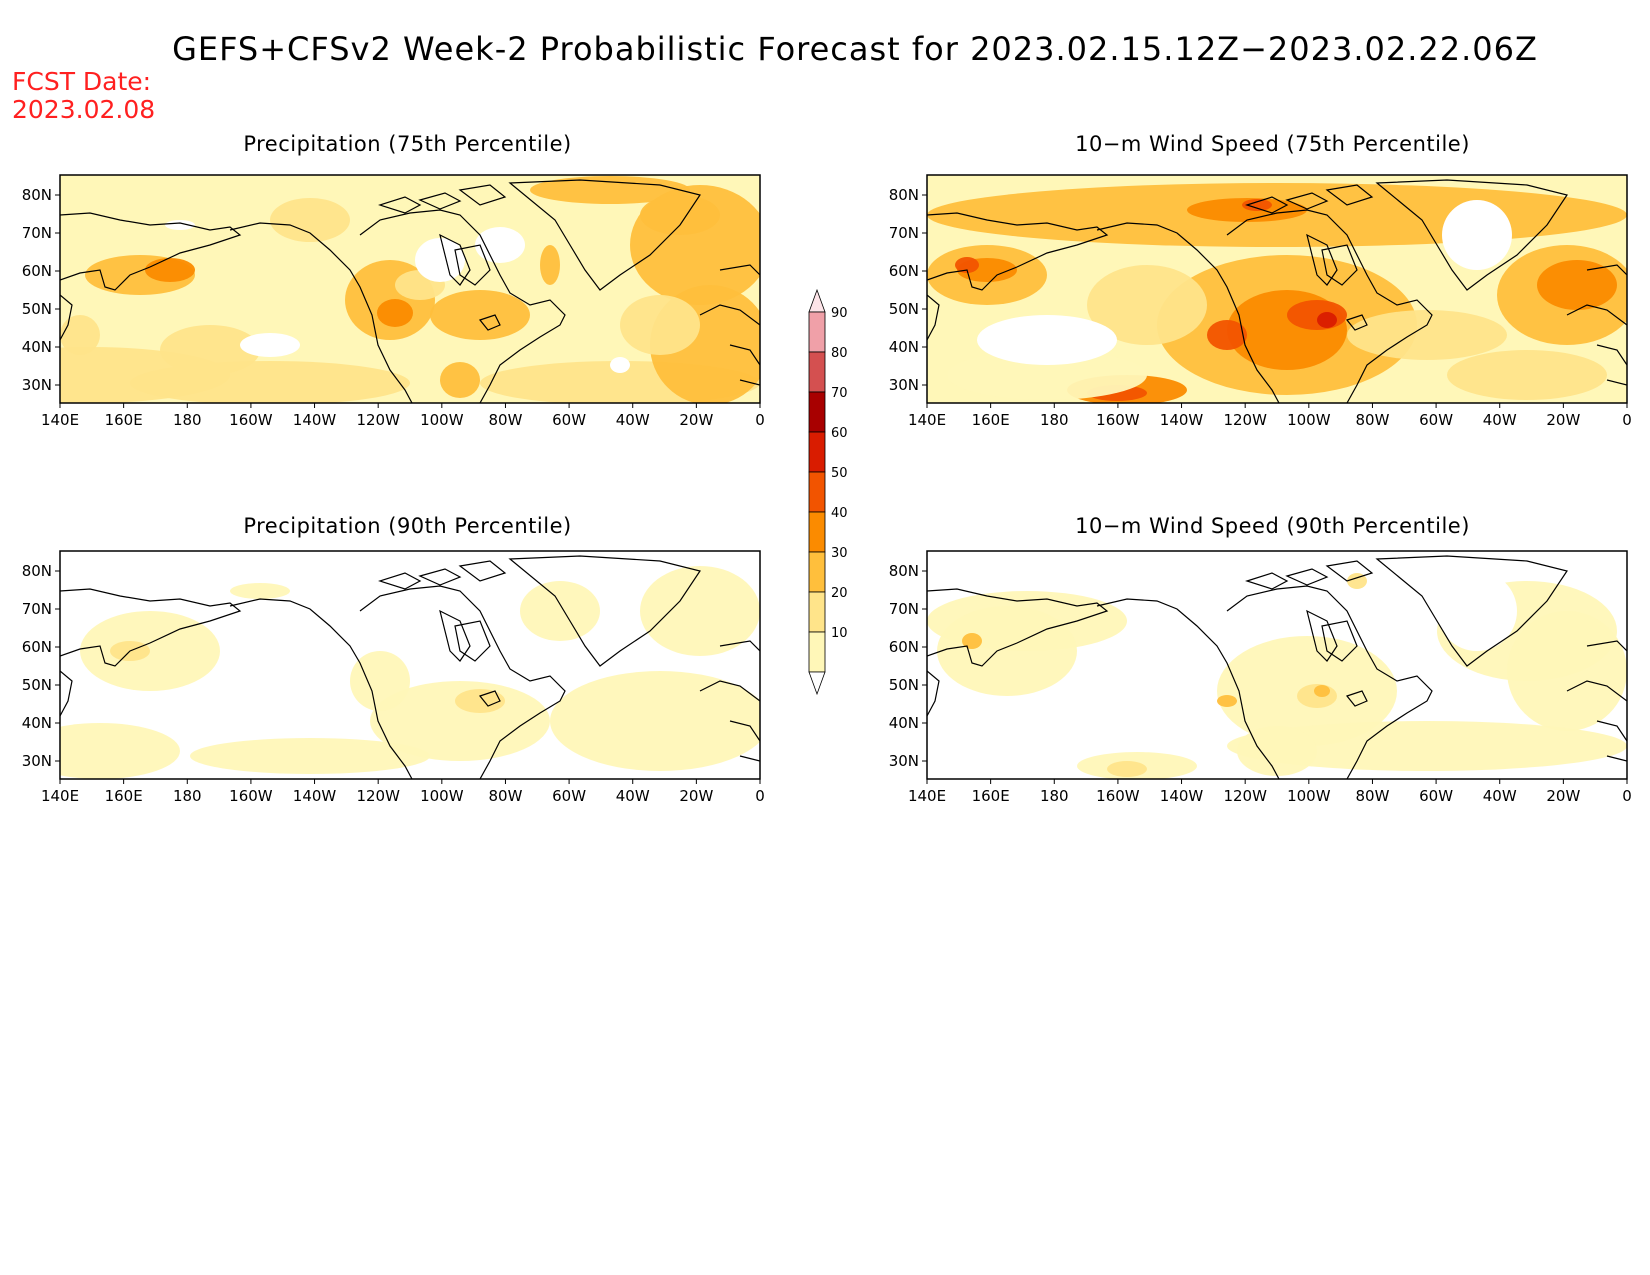  Describe the element at coordinates (1372, 796) in the screenshot. I see `lon-label: 80W` at that location.